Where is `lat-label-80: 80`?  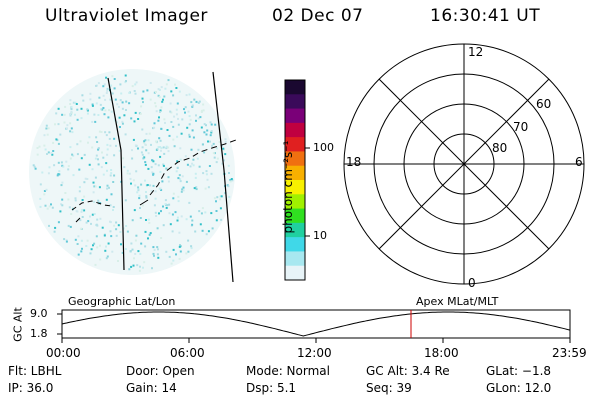
lat-label-80: 80 is located at coordinates (500, 148).